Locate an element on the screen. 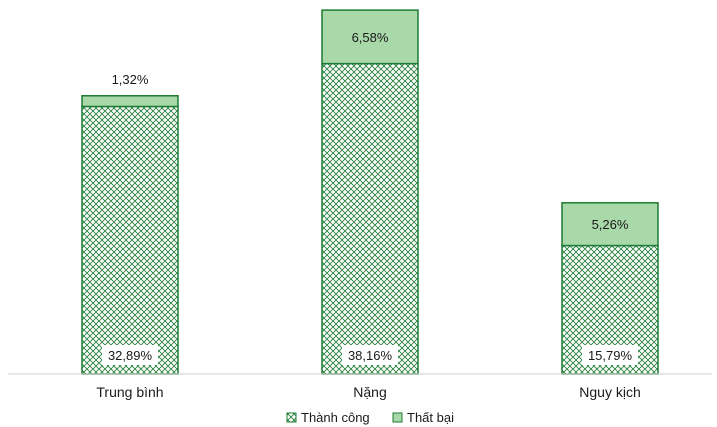  legend: Thành công Thất bại is located at coordinates (370, 417).